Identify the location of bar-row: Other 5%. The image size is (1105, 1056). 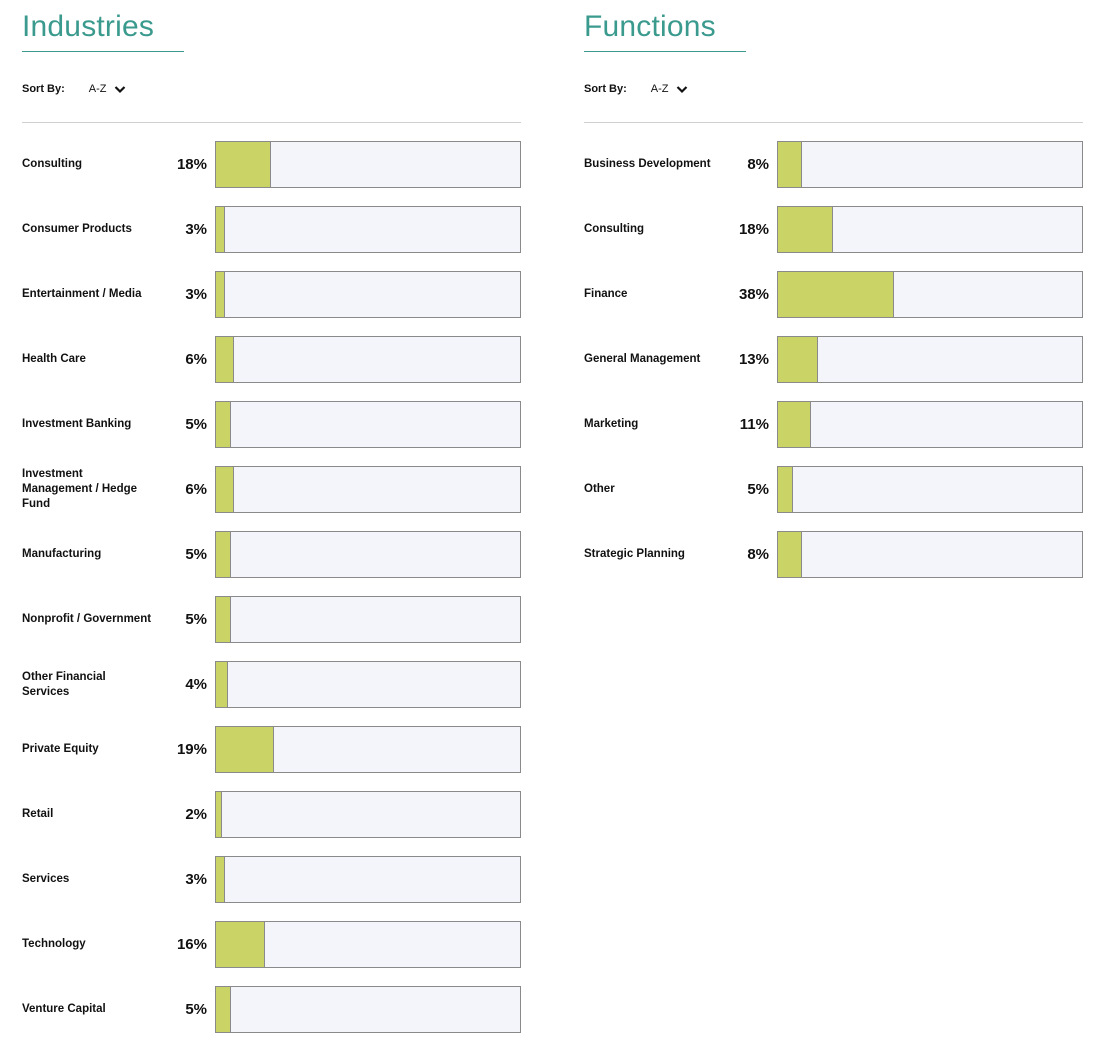
(833, 489).